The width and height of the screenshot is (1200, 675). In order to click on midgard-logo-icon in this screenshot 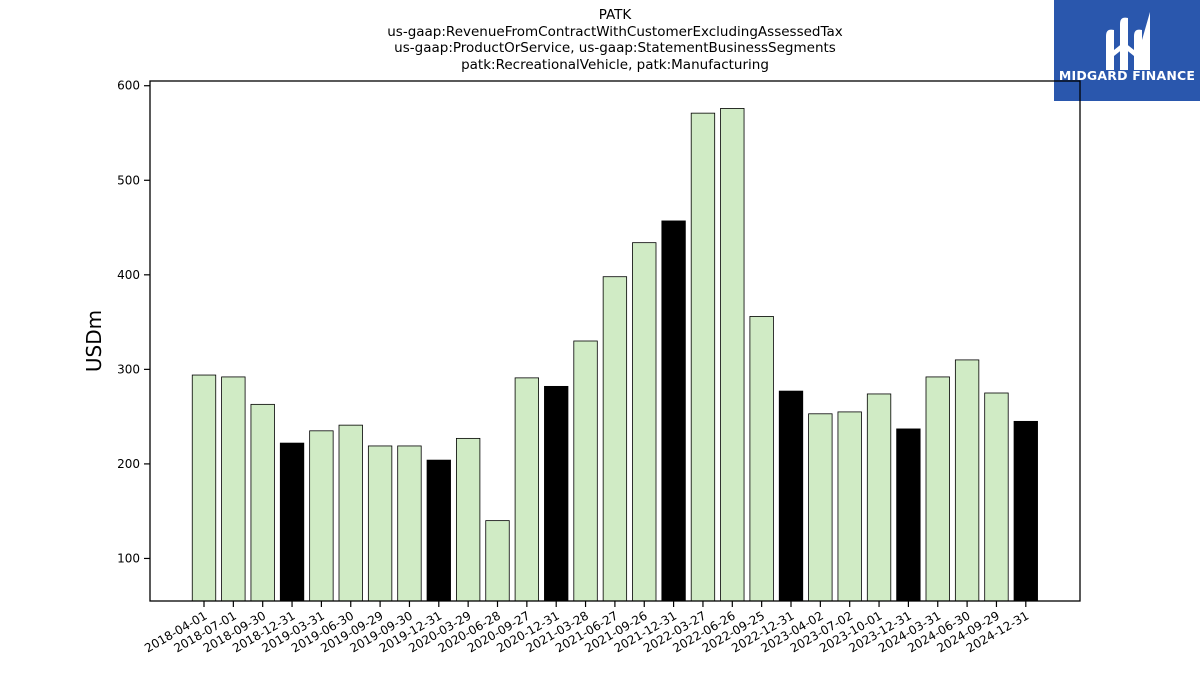, I will do `click(1128, 41)`.